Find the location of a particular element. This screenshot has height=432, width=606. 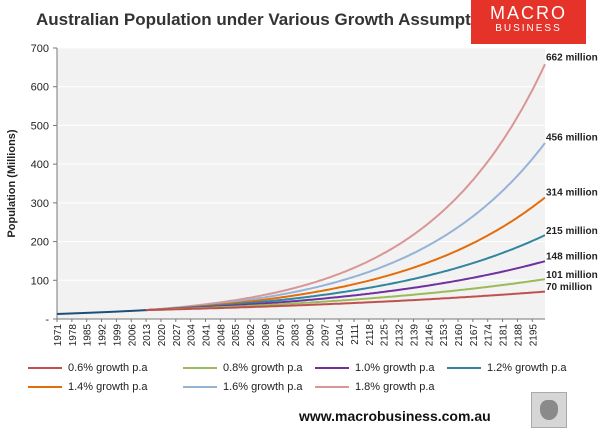

y-tick-label: 600 is located at coordinates (40, 88).